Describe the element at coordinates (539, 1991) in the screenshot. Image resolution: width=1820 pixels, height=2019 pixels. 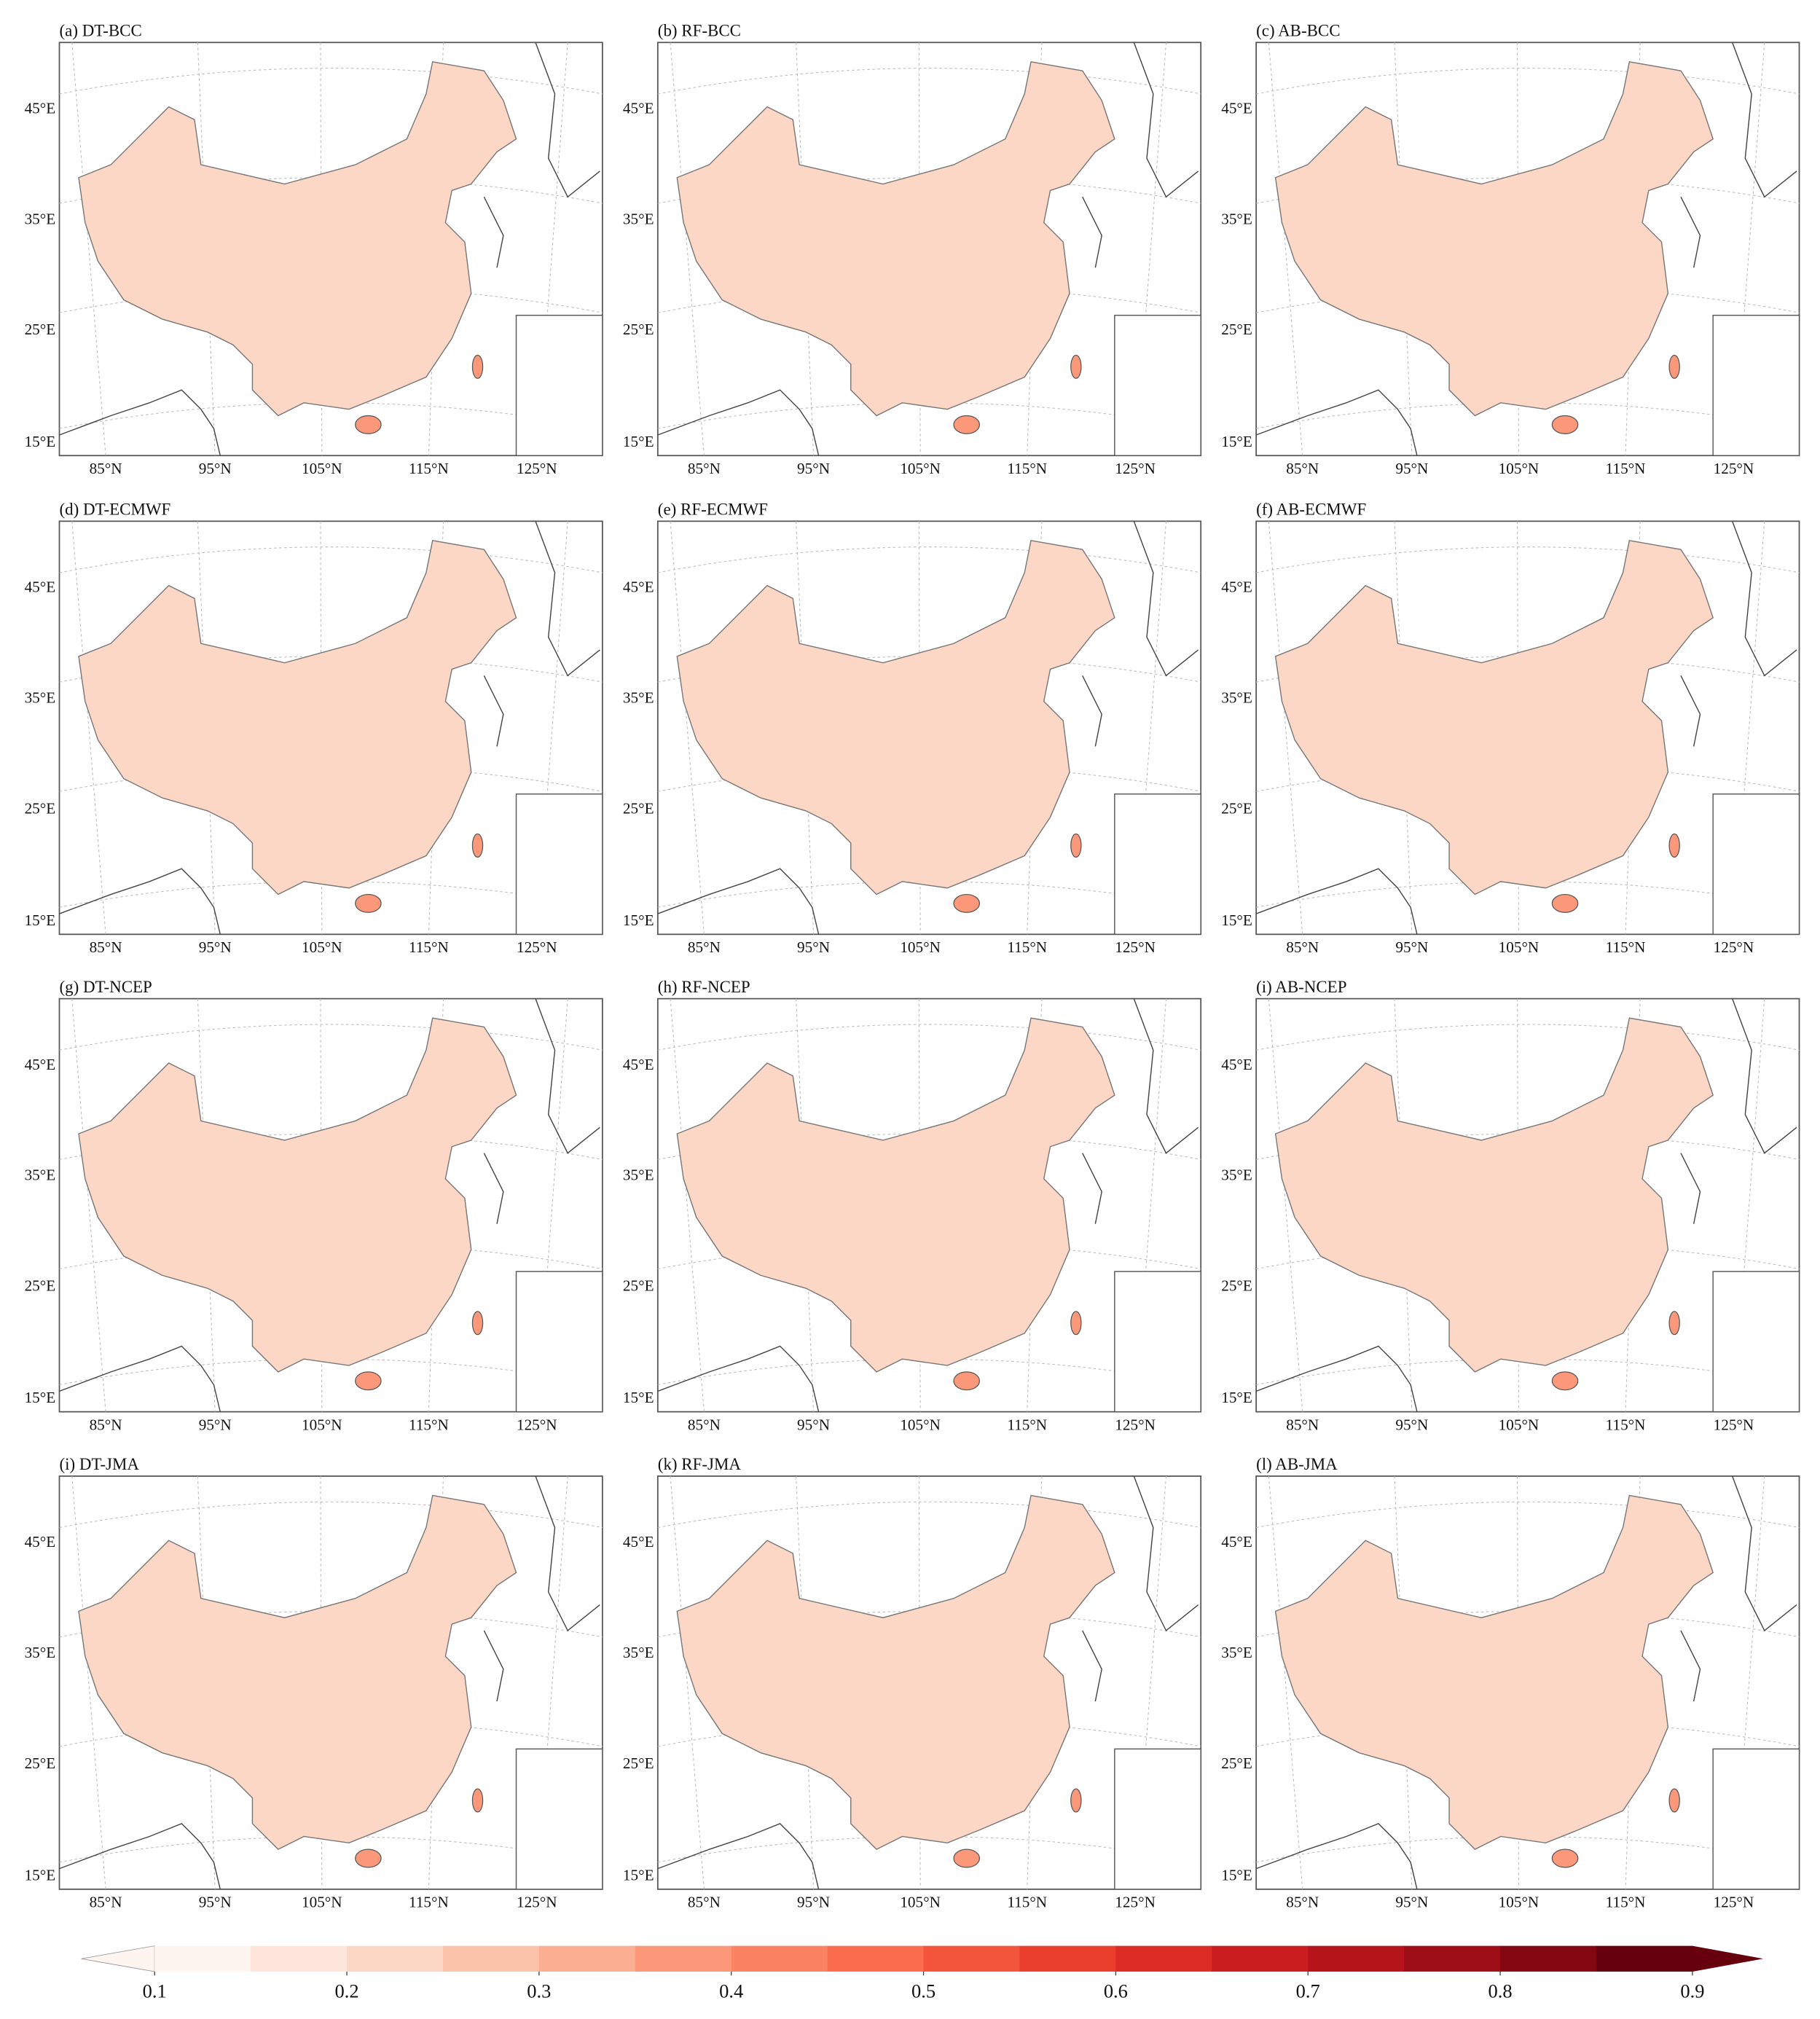
I see `colorbar-tick-label: 0.3` at that location.